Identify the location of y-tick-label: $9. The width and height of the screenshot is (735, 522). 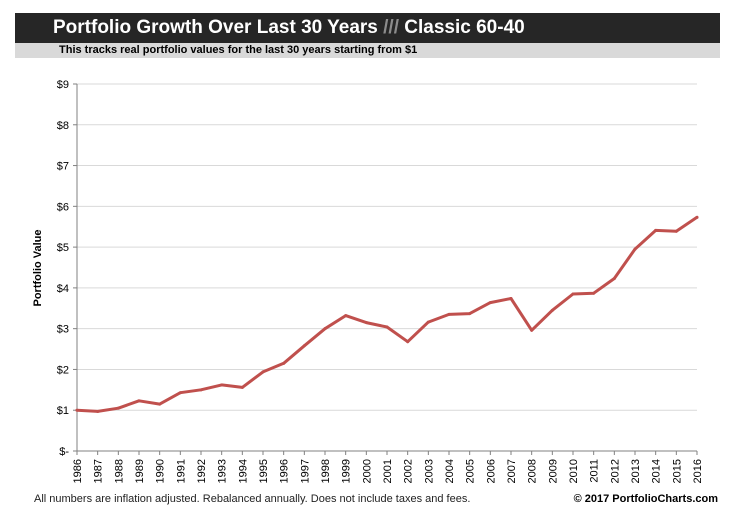
(63, 85).